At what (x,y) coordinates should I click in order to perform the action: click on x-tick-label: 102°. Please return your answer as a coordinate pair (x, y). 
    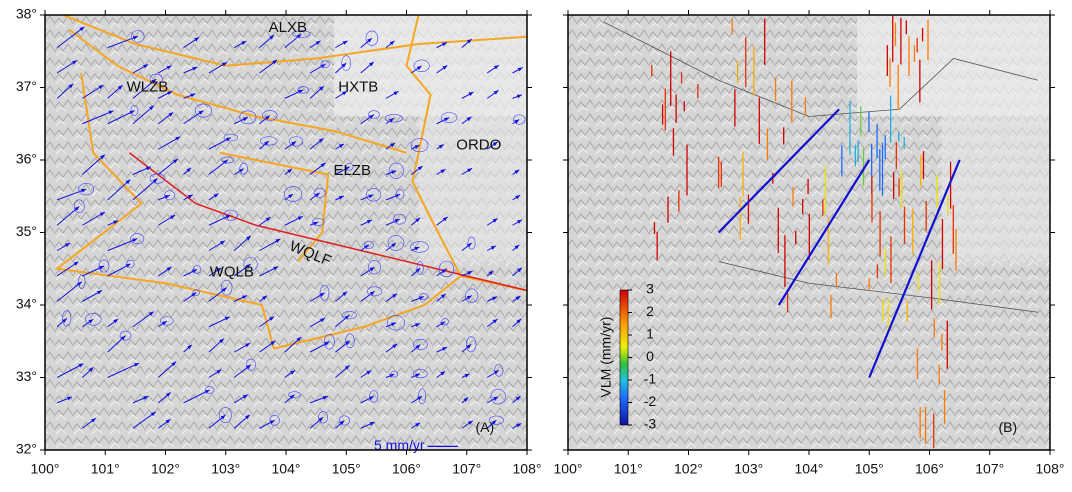
    Looking at the image, I should click on (165, 469).